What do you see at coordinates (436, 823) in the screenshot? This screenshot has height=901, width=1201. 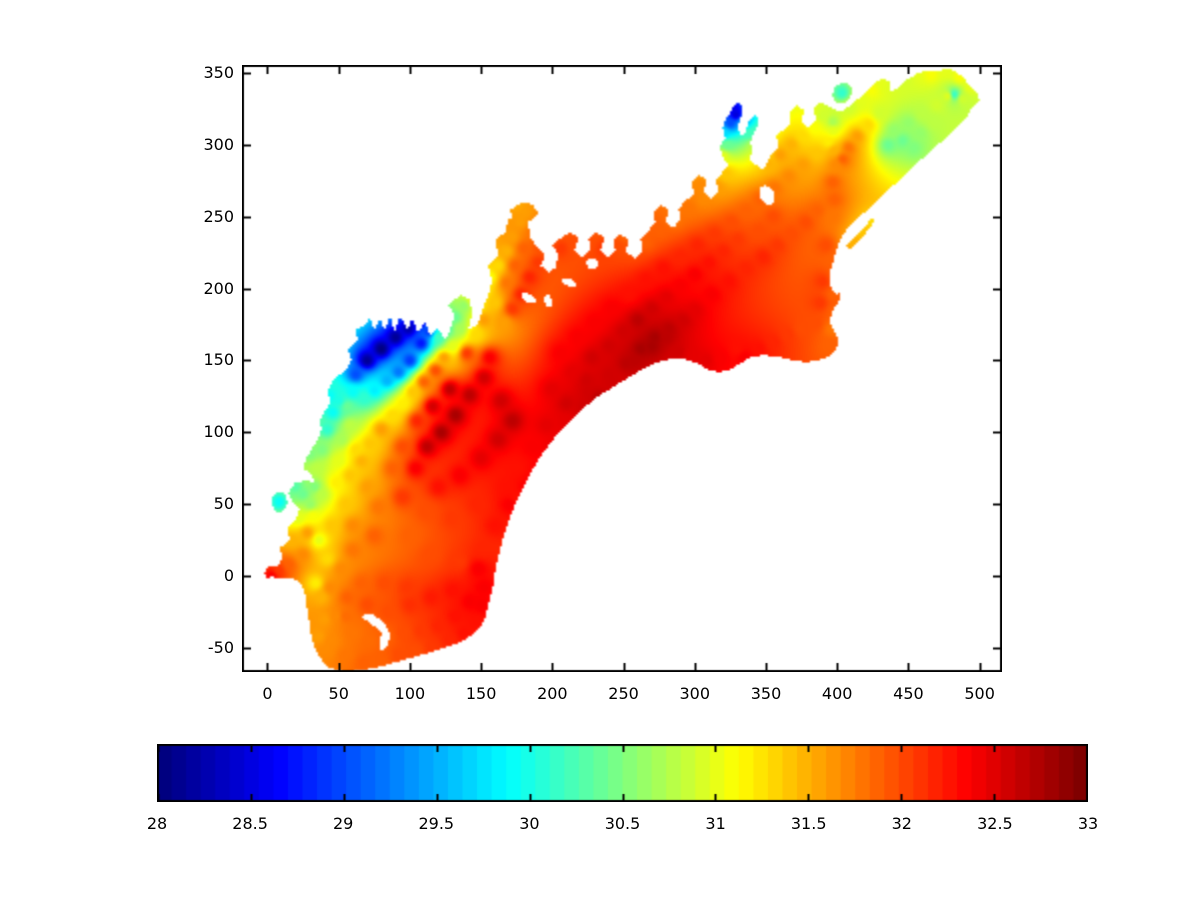 I see `colorbar-tick-label: 29.5` at bounding box center [436, 823].